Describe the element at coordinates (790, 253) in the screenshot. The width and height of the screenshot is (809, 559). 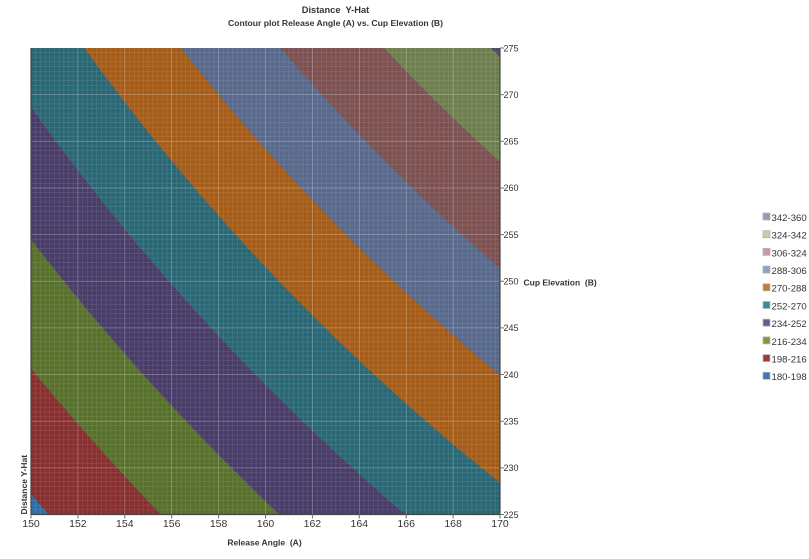
I see `svg-text: 306-324` at that location.